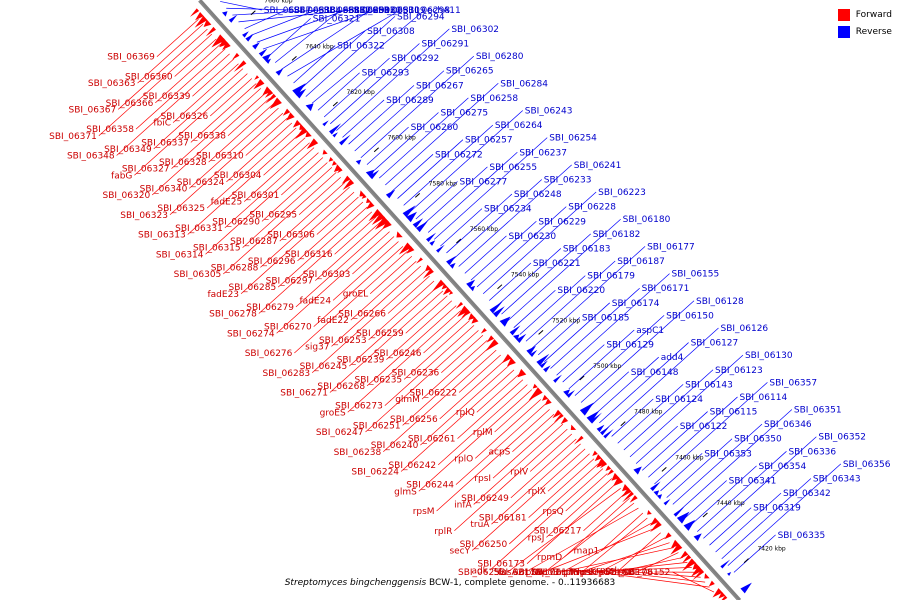 This screenshot has height=600, width=900. Describe the element at coordinates (375, 473) in the screenshot. I see `forward-gene-label: SBI_06224` at that location.